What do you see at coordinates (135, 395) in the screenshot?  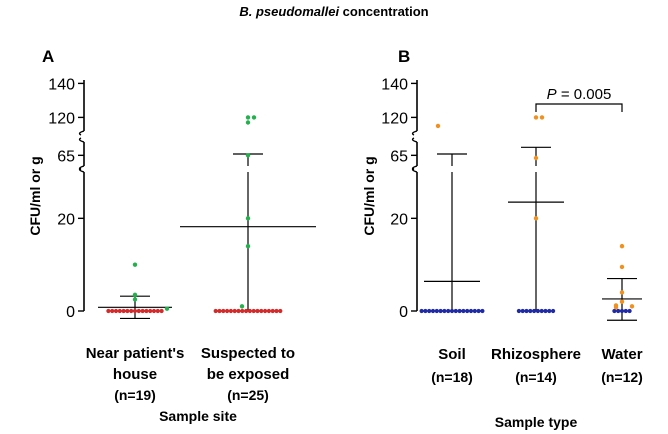 I see `x-category-n-label: (n=19)` at bounding box center [135, 395].